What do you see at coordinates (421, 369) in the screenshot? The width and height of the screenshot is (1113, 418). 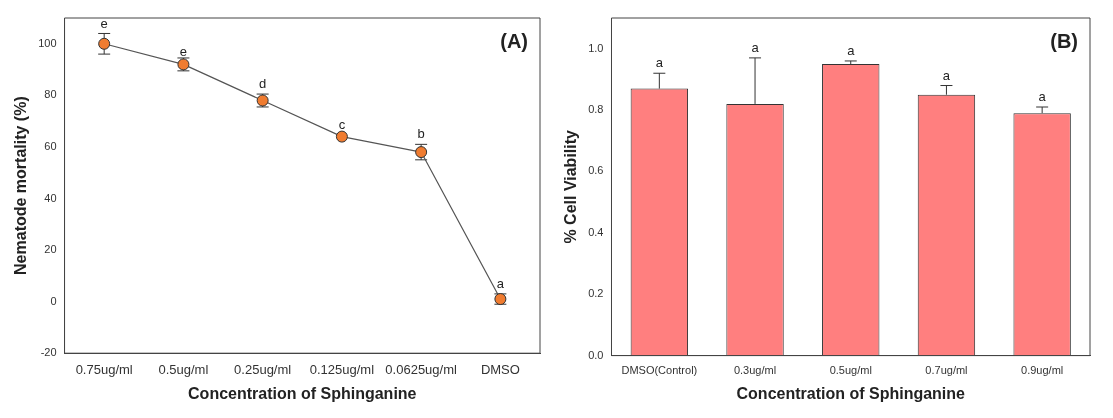 I see `x-tick-label: 0.0625ug/ml` at bounding box center [421, 369].